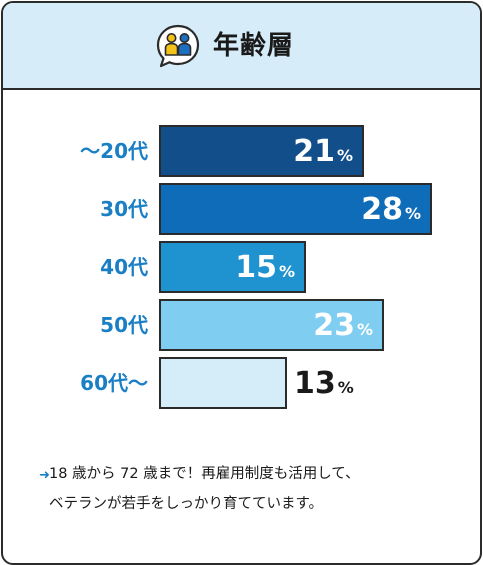 The image size is (483, 565). Describe the element at coordinates (265, 267) in the screenshot. I see `data-label: 15%` at that location.